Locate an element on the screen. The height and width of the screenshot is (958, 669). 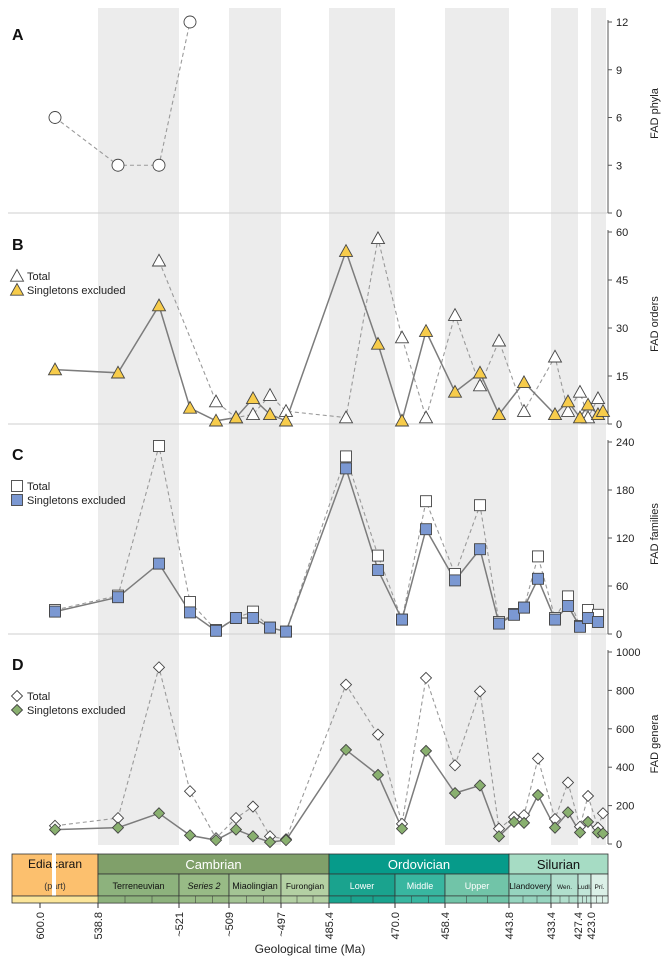
period-label: Silurian is located at coordinates (558, 864).